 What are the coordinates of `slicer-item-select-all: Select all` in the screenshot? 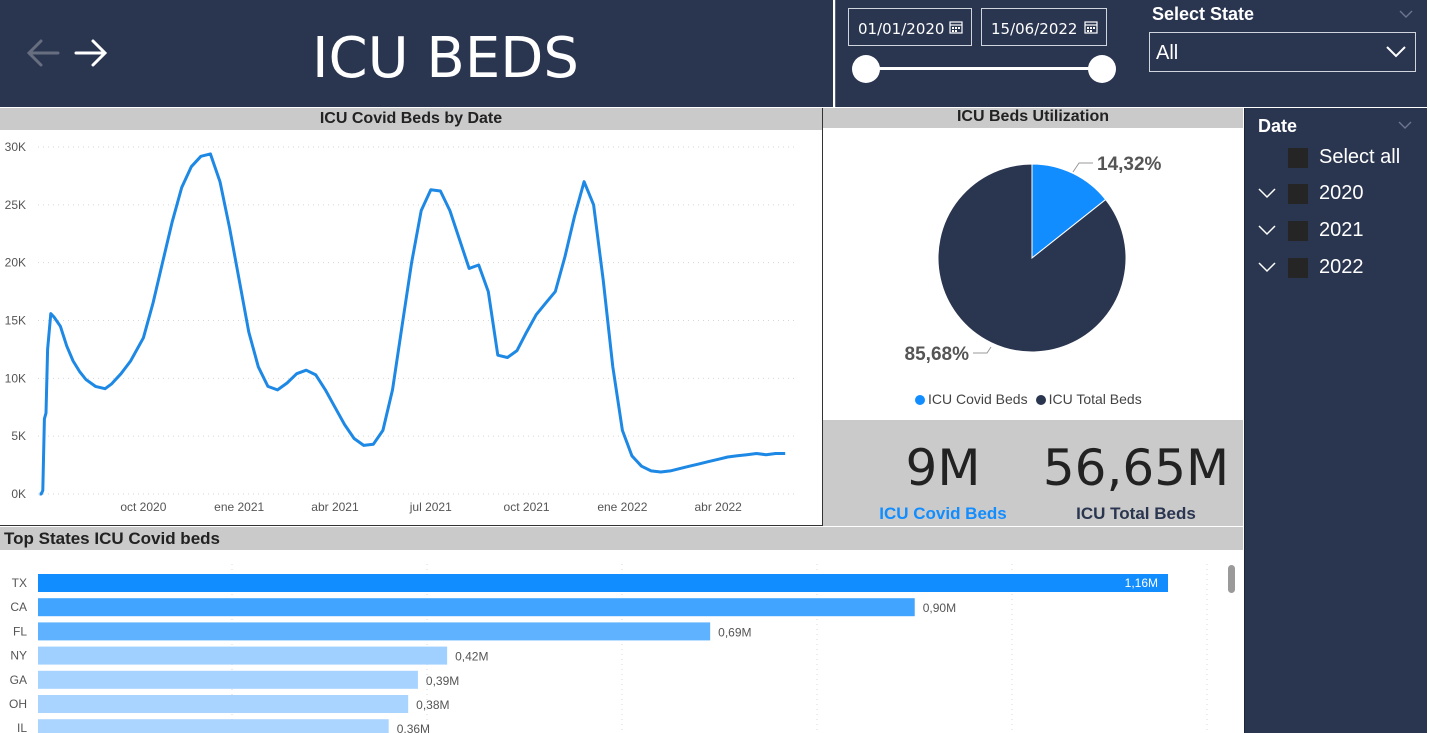 It's located at (1336, 159).